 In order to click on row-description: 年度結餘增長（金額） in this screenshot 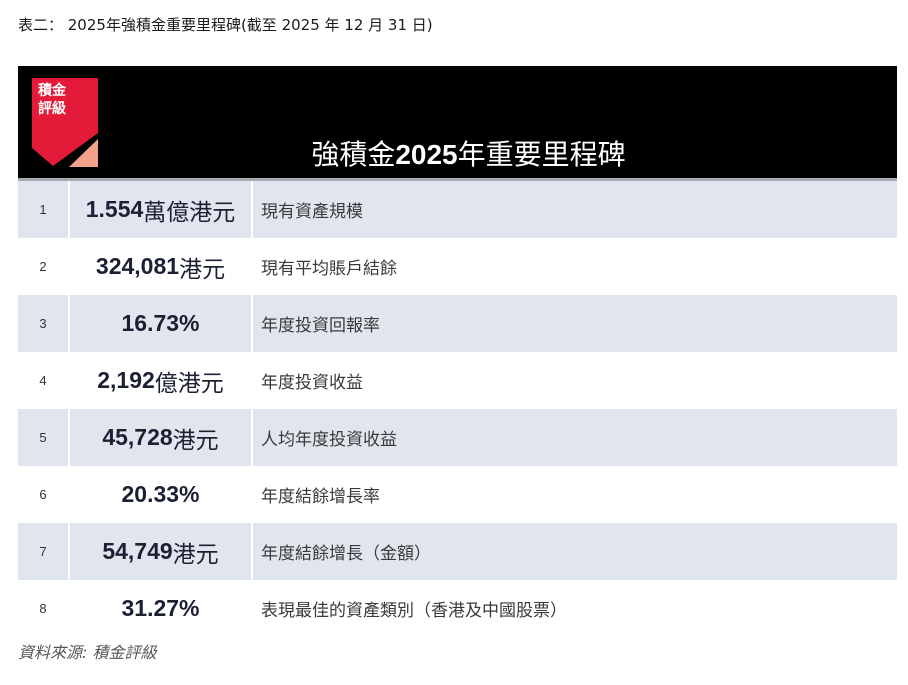, I will do `click(346, 554)`.